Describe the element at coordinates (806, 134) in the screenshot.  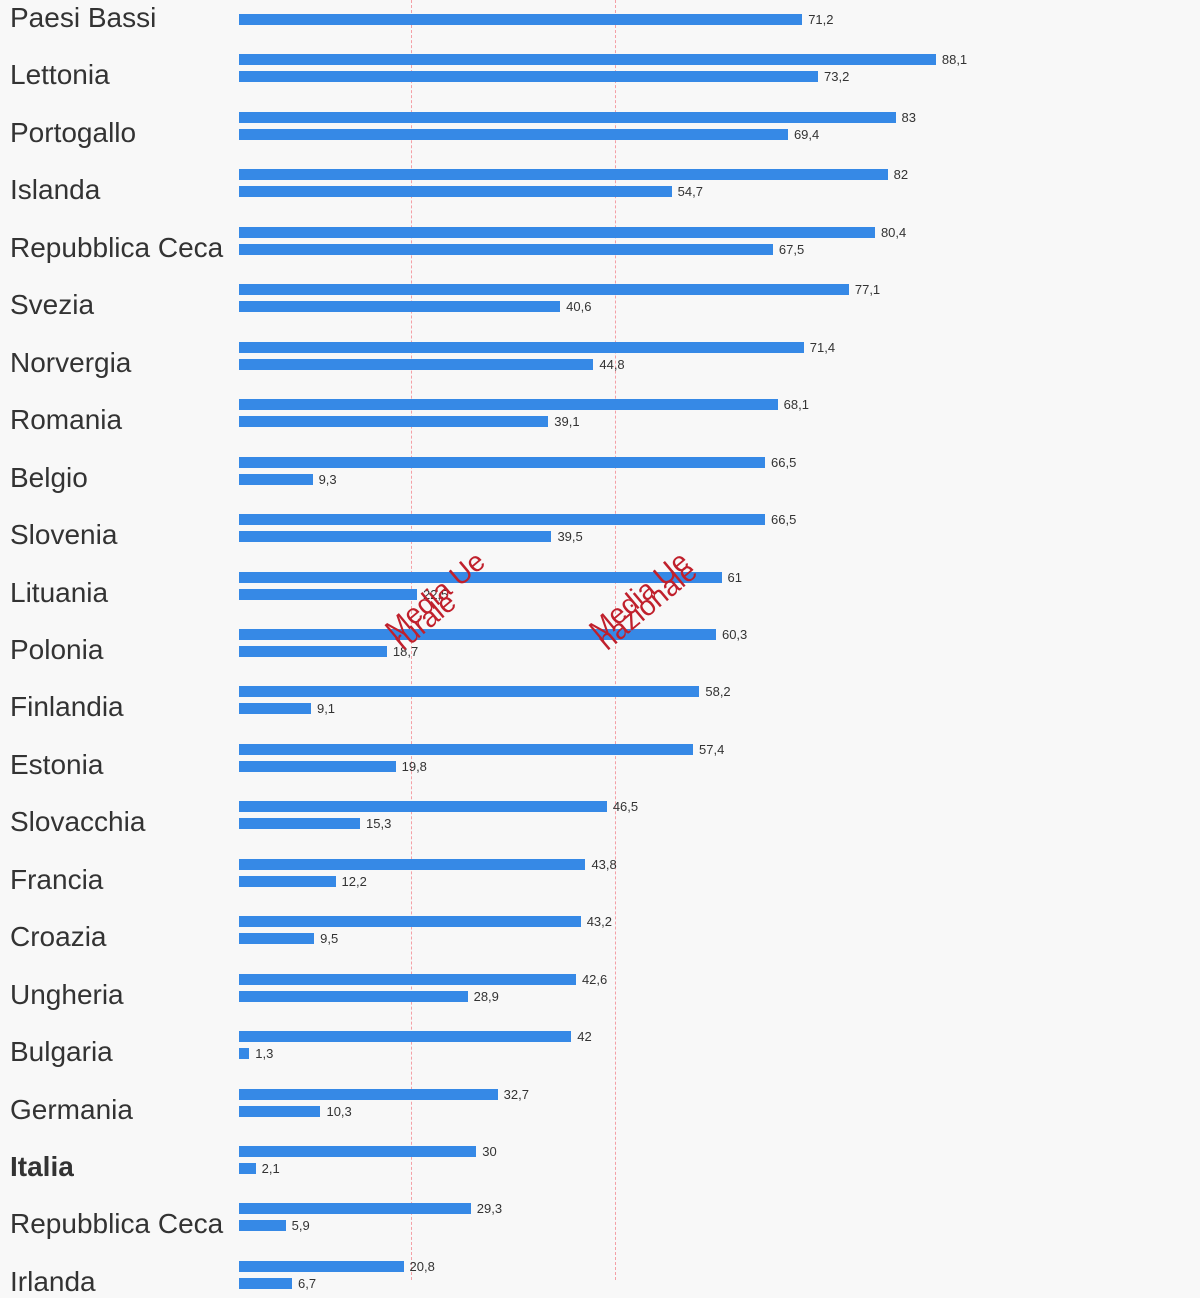
I see `data-label: 69,4` at that location.